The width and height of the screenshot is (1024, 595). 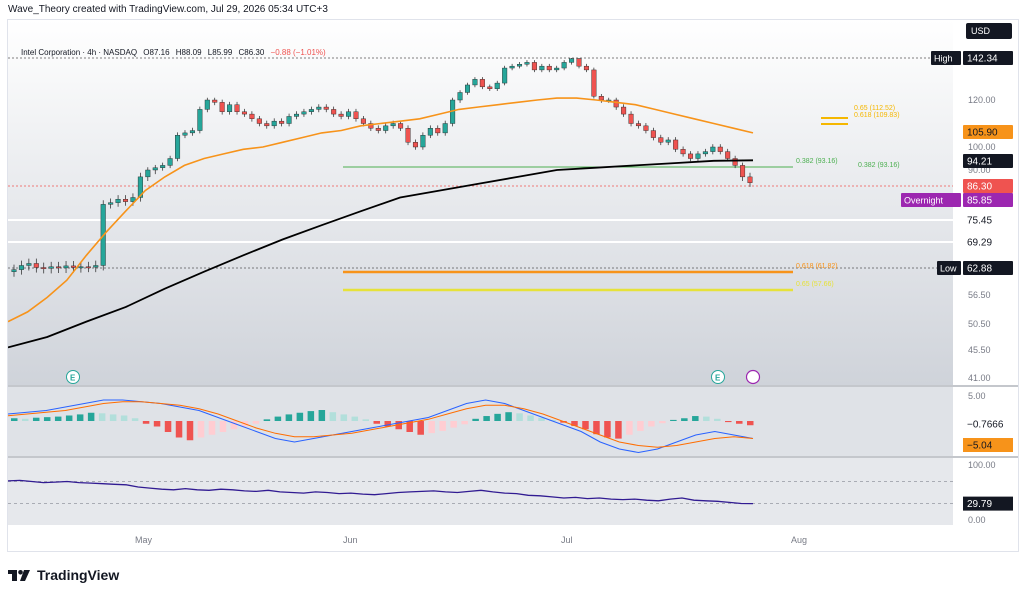 What do you see at coordinates (19, 575) in the screenshot?
I see `tradingview-logo-icon` at bounding box center [19, 575].